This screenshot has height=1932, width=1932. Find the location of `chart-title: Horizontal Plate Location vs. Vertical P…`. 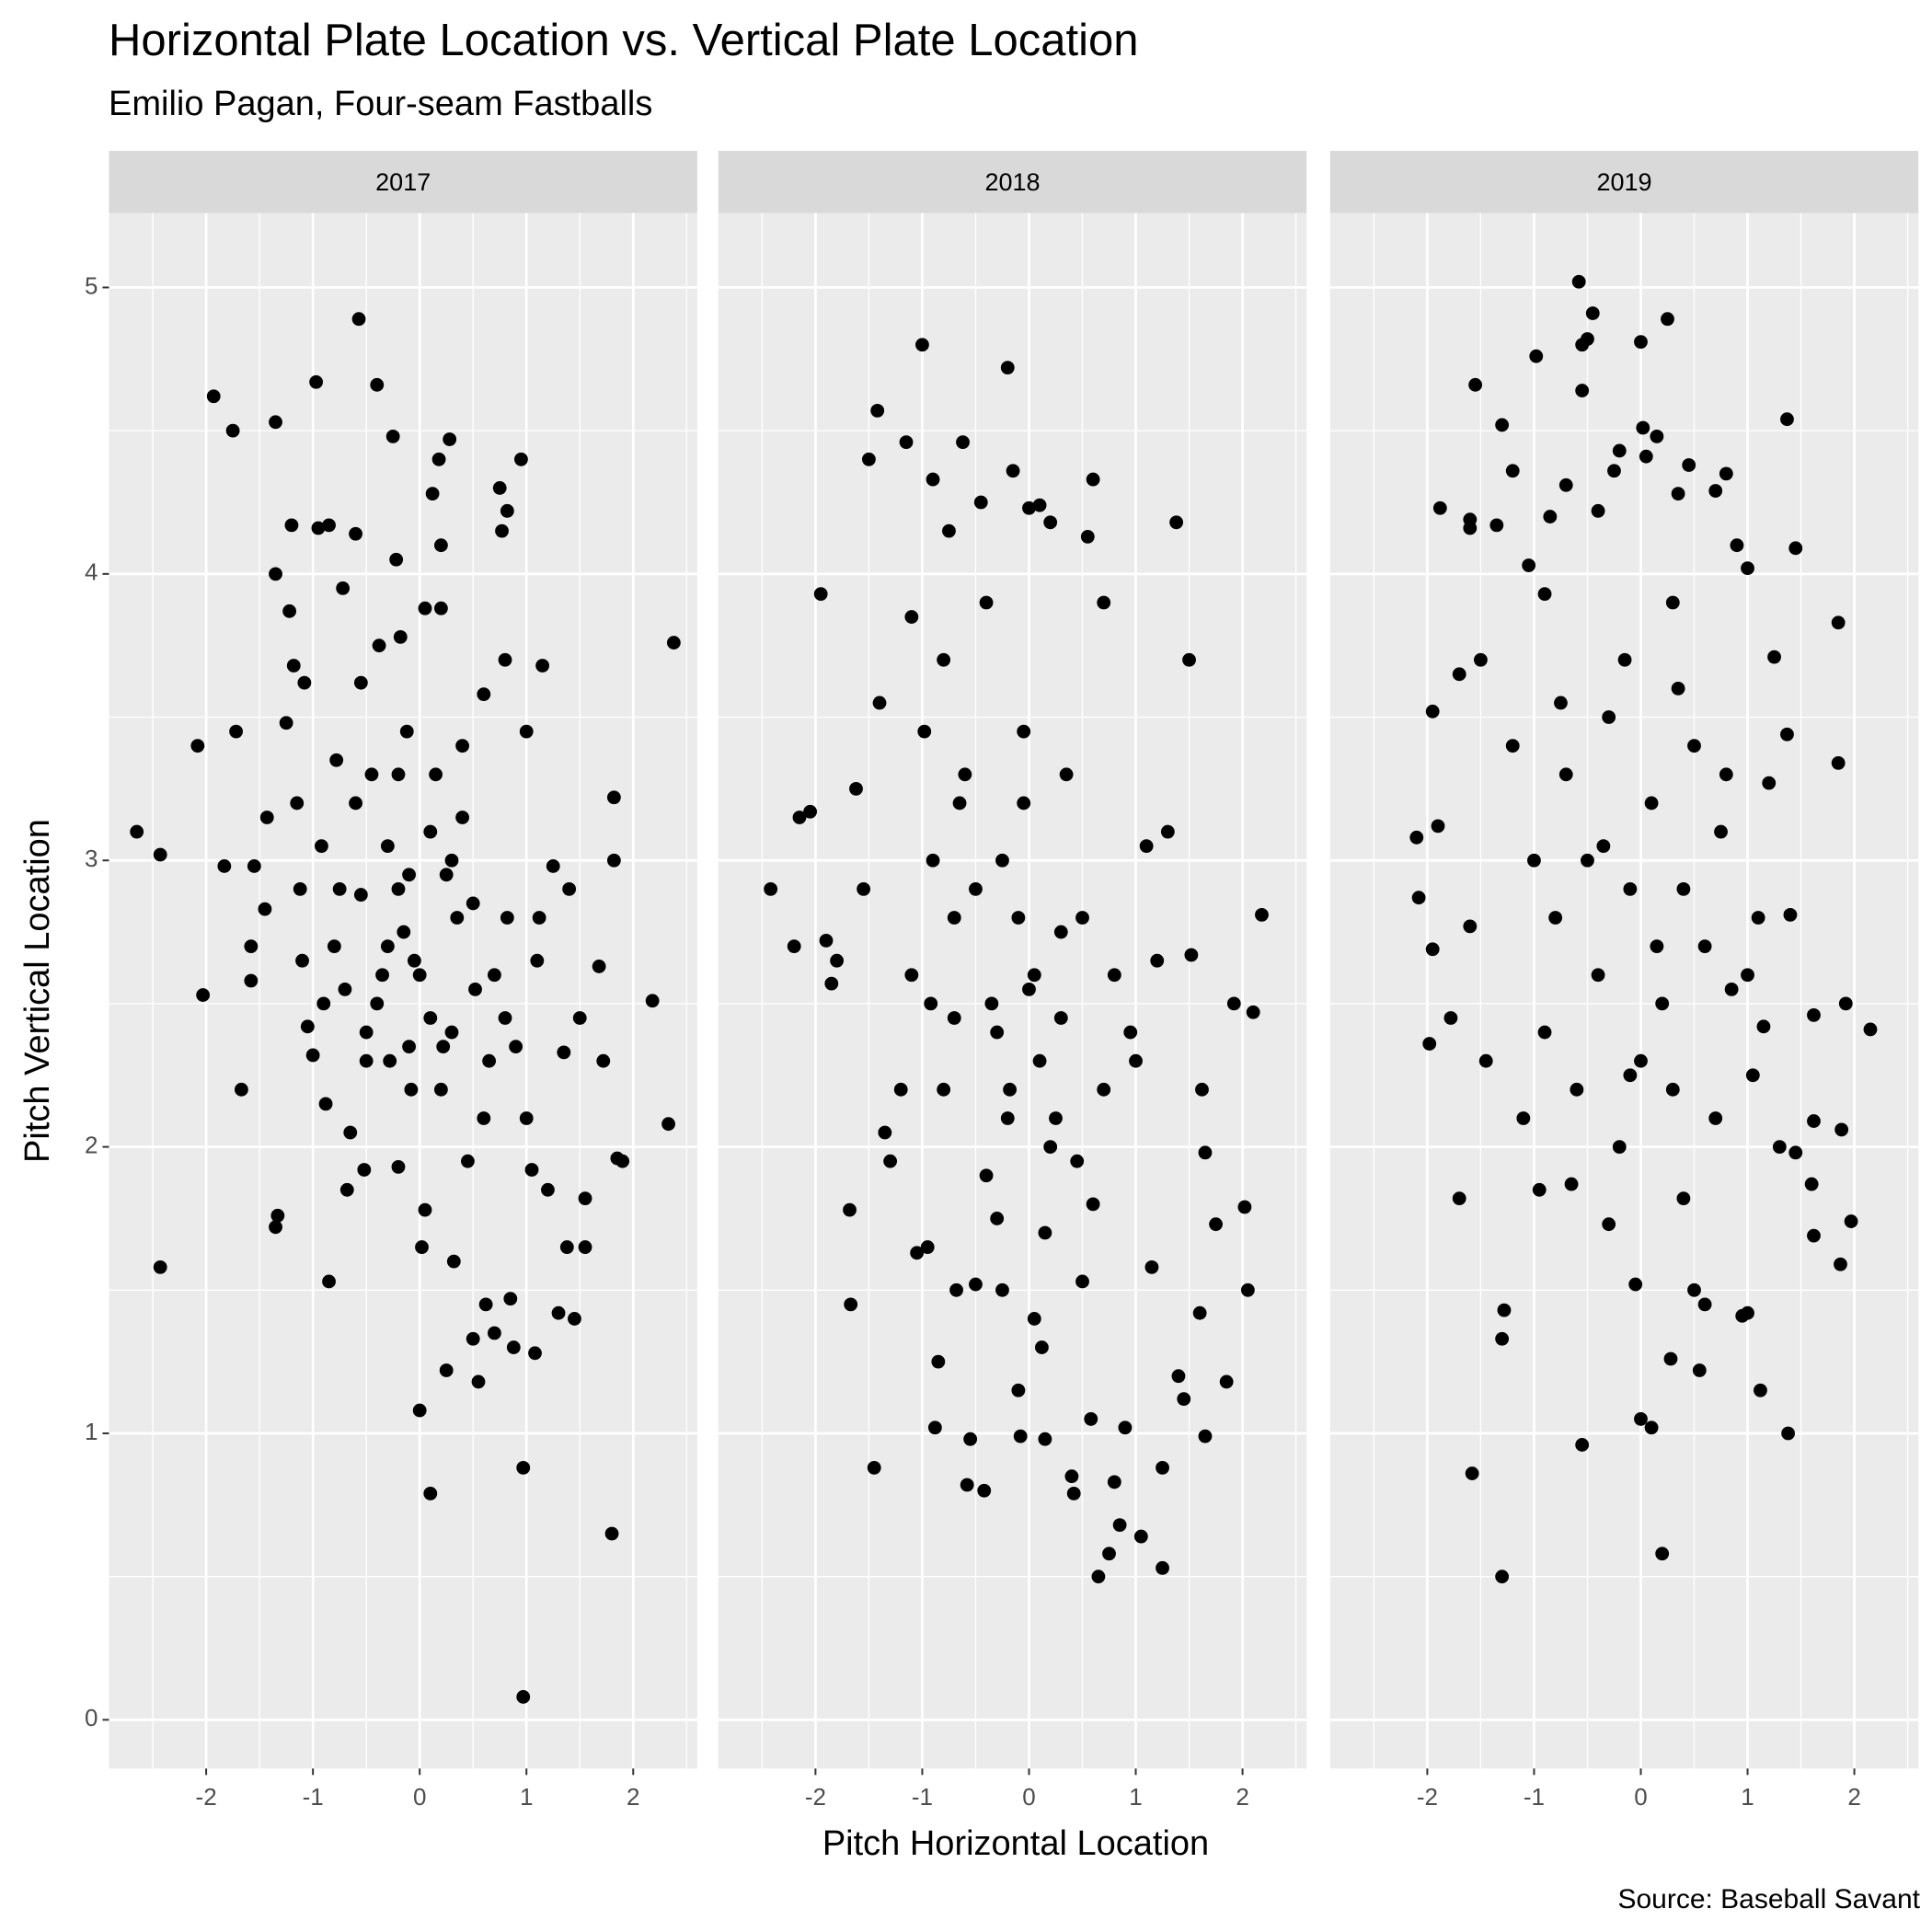

chart-title: Horizontal Plate Location vs. Vertical P… is located at coordinates (623, 40).